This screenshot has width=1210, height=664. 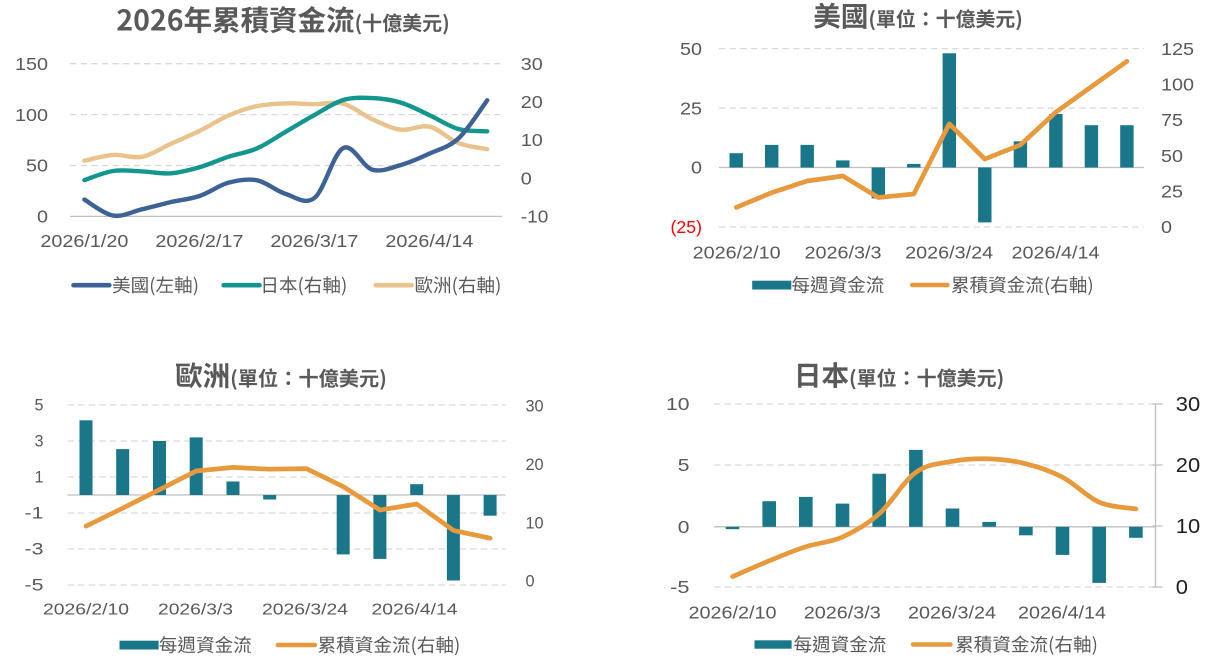 I want to click on svg-text: 150, so click(x=31, y=64).